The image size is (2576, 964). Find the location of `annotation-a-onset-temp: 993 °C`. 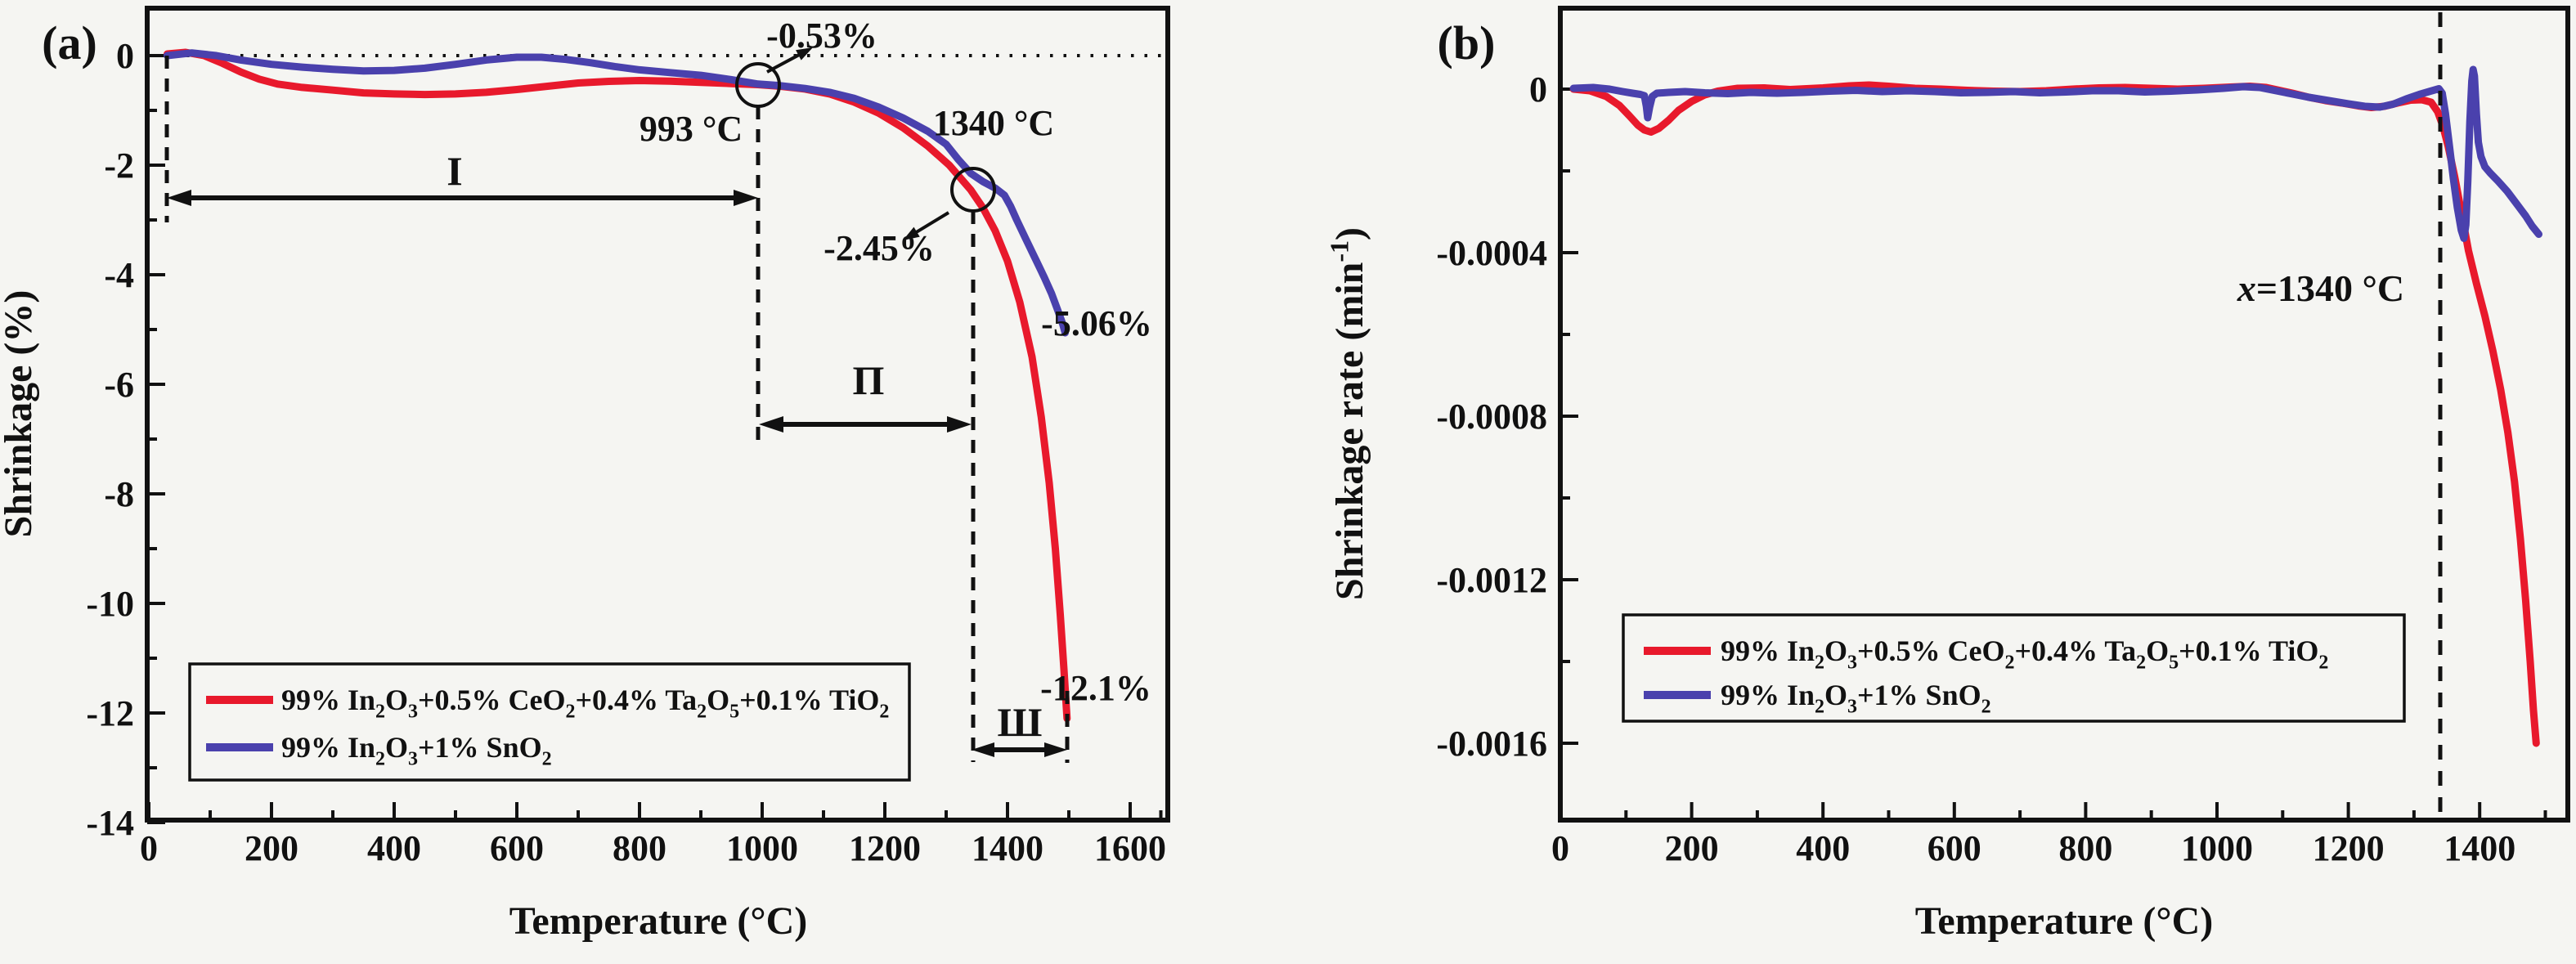

annotation-a-onset-temp: 993 °C is located at coordinates (691, 129).